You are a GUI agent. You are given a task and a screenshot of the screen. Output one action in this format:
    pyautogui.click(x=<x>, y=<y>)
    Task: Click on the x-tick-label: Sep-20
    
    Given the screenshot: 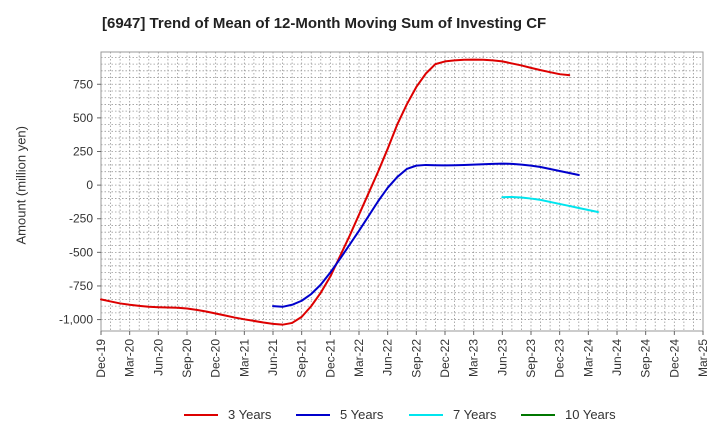 What is the action you would take?
    pyautogui.click(x=187, y=358)
    